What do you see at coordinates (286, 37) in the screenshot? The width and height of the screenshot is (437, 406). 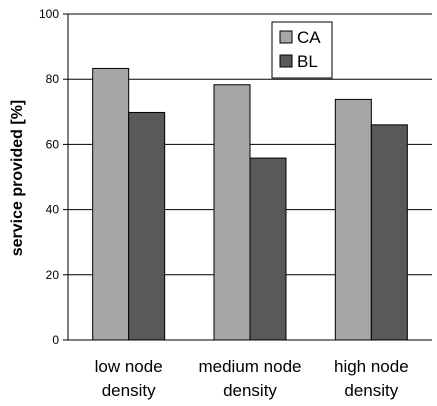 I see `legend-swatch-ca` at bounding box center [286, 37].